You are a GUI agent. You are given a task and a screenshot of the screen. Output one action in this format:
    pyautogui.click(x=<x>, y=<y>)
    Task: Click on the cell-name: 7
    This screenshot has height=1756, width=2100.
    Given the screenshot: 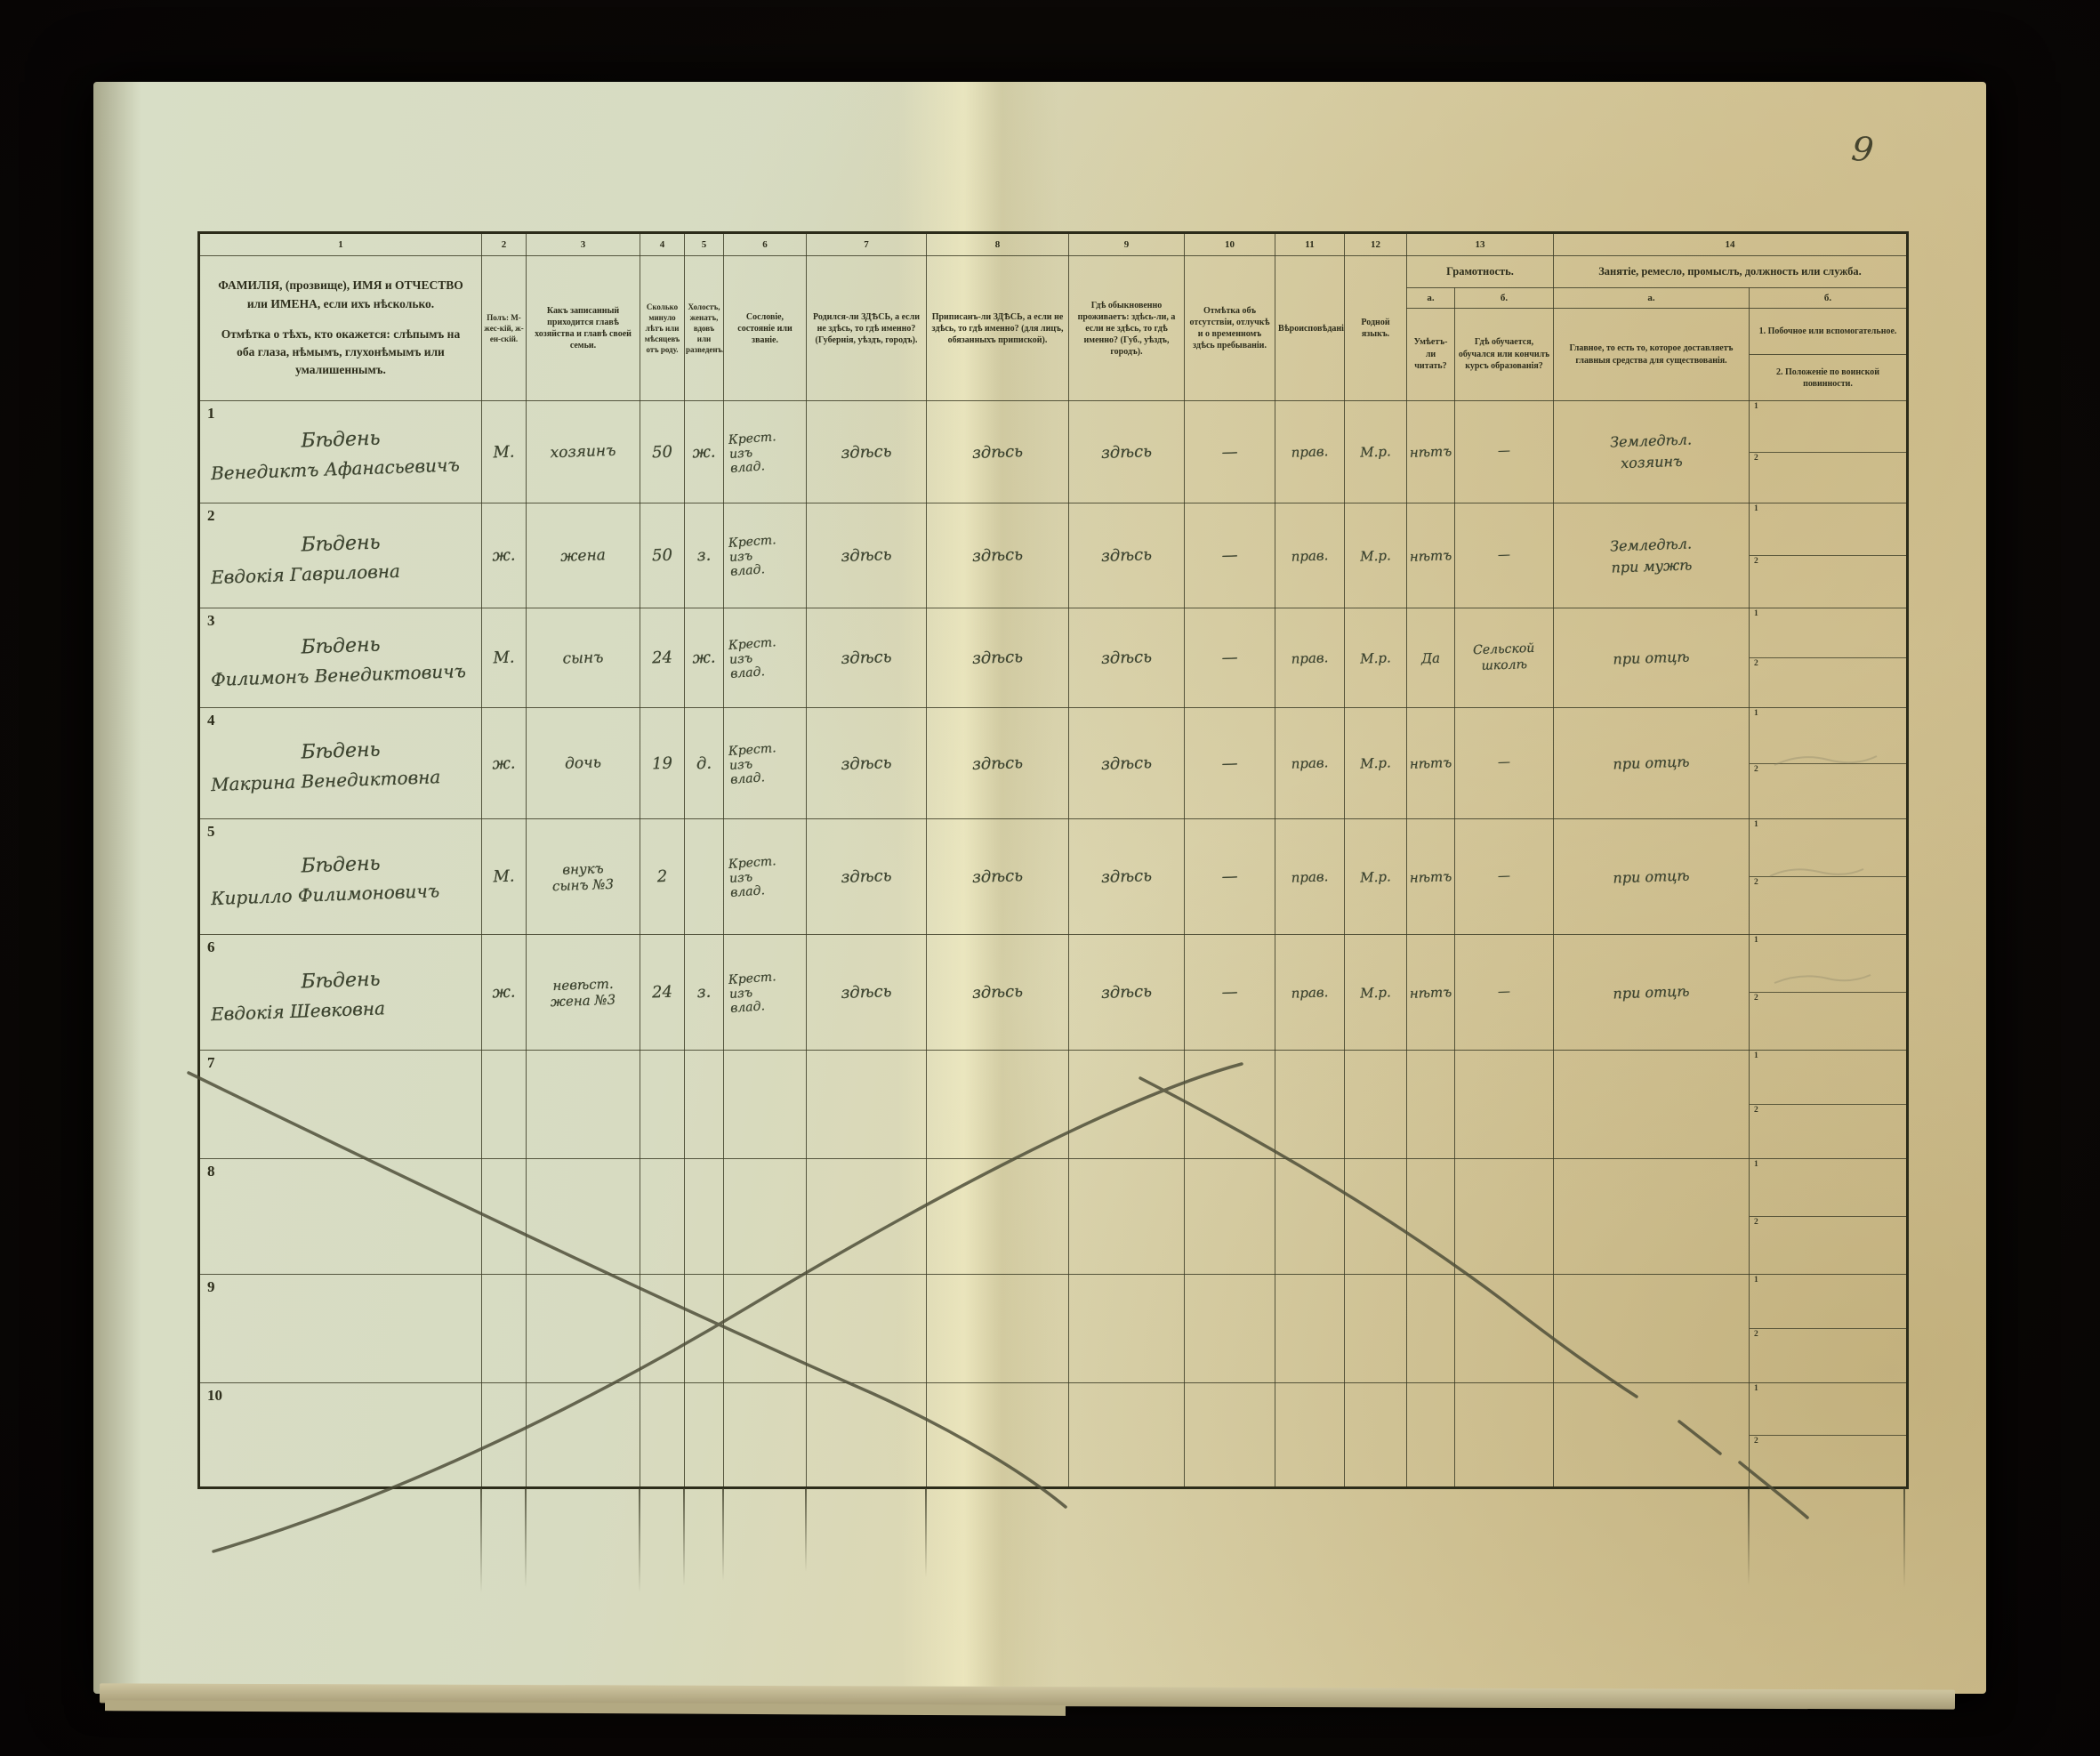 What is the action you would take?
    pyautogui.click(x=340, y=1104)
    